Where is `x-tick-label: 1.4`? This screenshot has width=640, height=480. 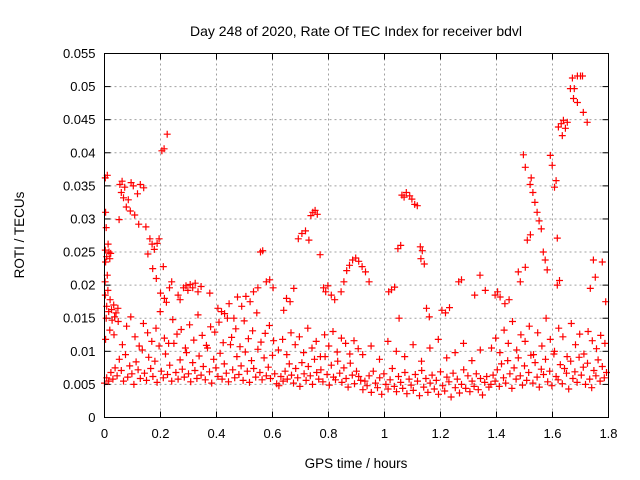
x-tick-label: 1.4 is located at coordinates (496, 433).